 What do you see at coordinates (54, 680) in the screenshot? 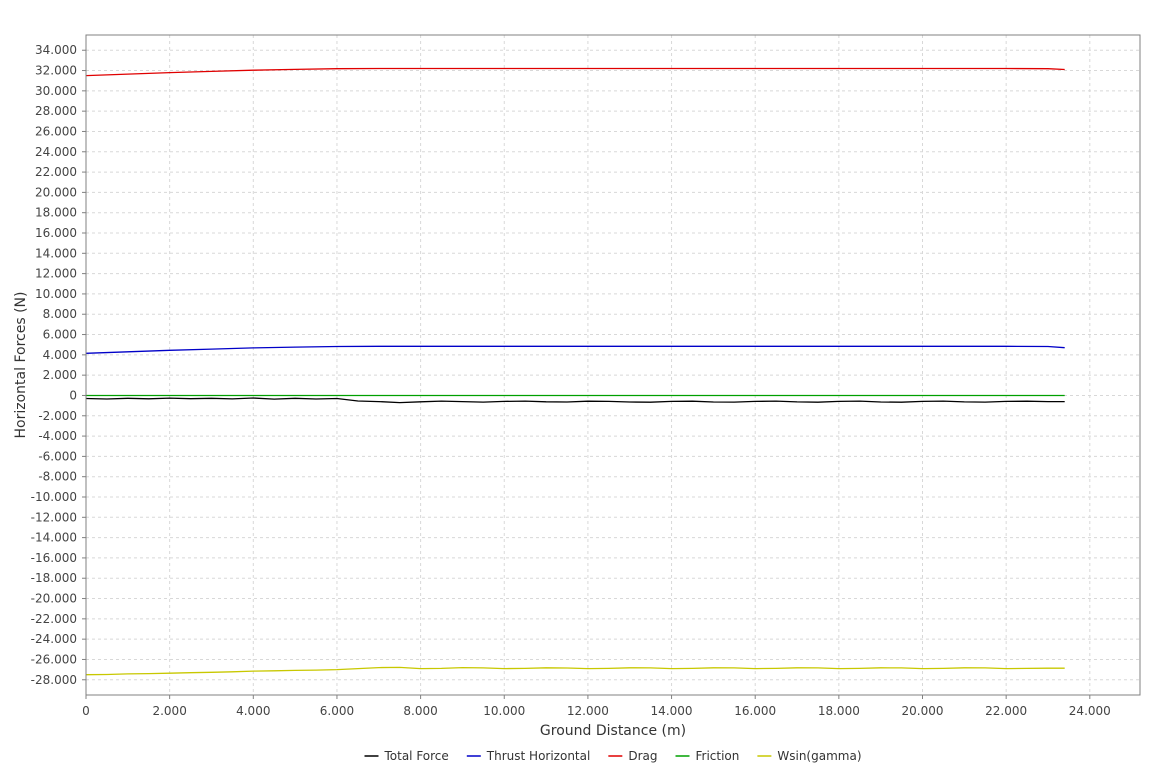
I see `y-tick-label: -28.000` at bounding box center [54, 680].